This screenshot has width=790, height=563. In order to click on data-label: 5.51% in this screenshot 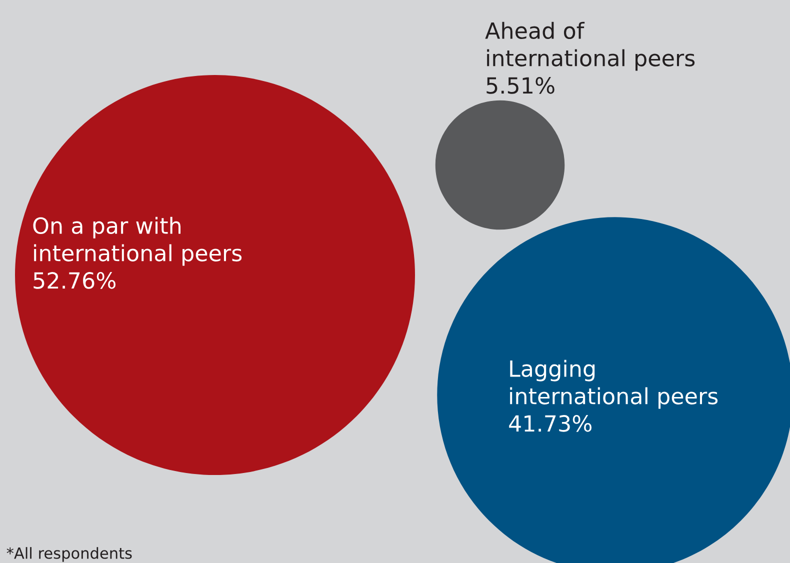, I will do `click(520, 85)`.